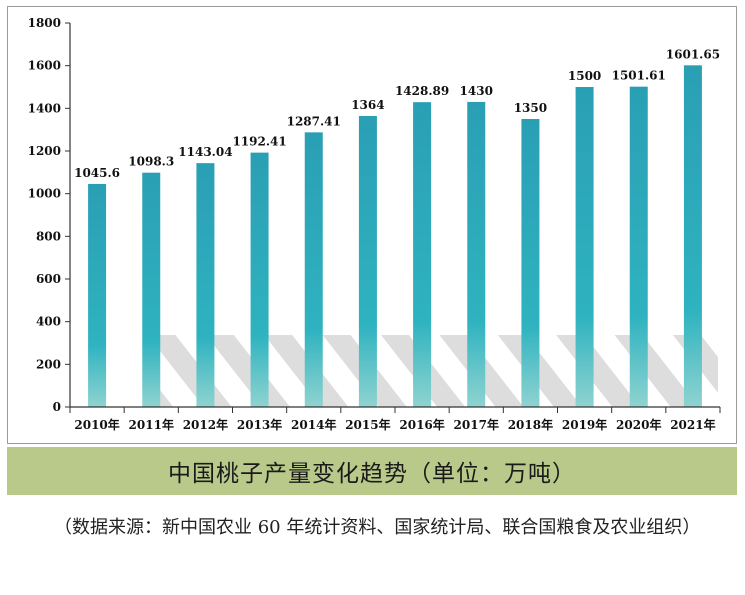  Describe the element at coordinates (151, 424) in the screenshot. I see `x-tick-label: 2011年` at that location.